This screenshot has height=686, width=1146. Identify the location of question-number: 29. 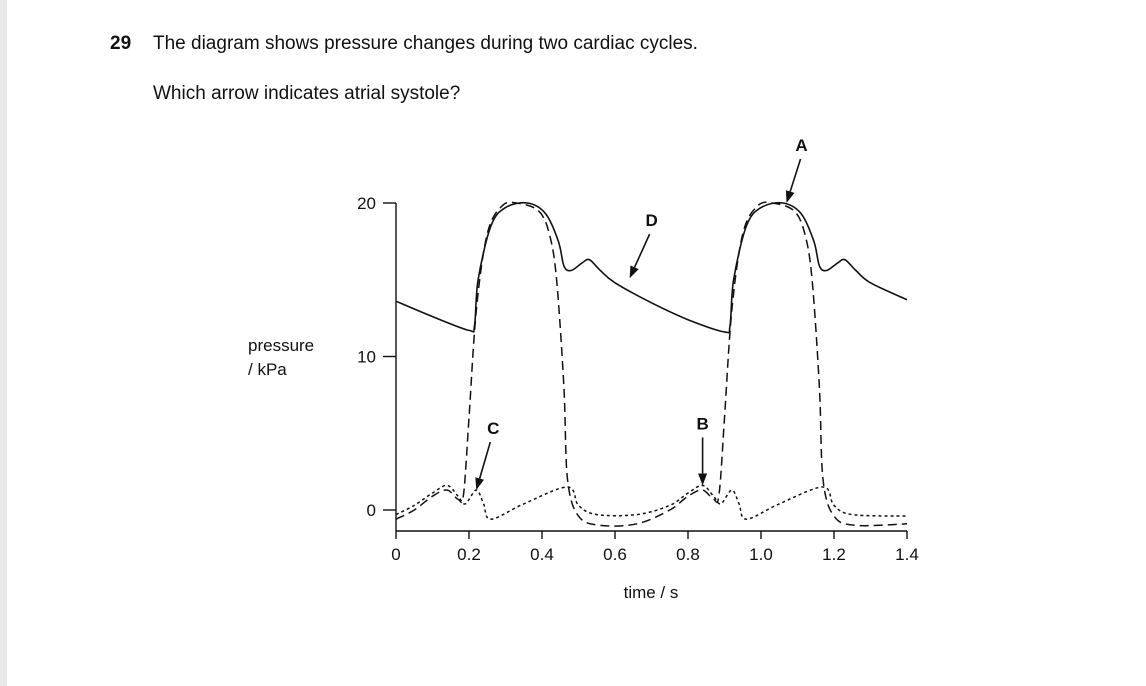
(121, 43).